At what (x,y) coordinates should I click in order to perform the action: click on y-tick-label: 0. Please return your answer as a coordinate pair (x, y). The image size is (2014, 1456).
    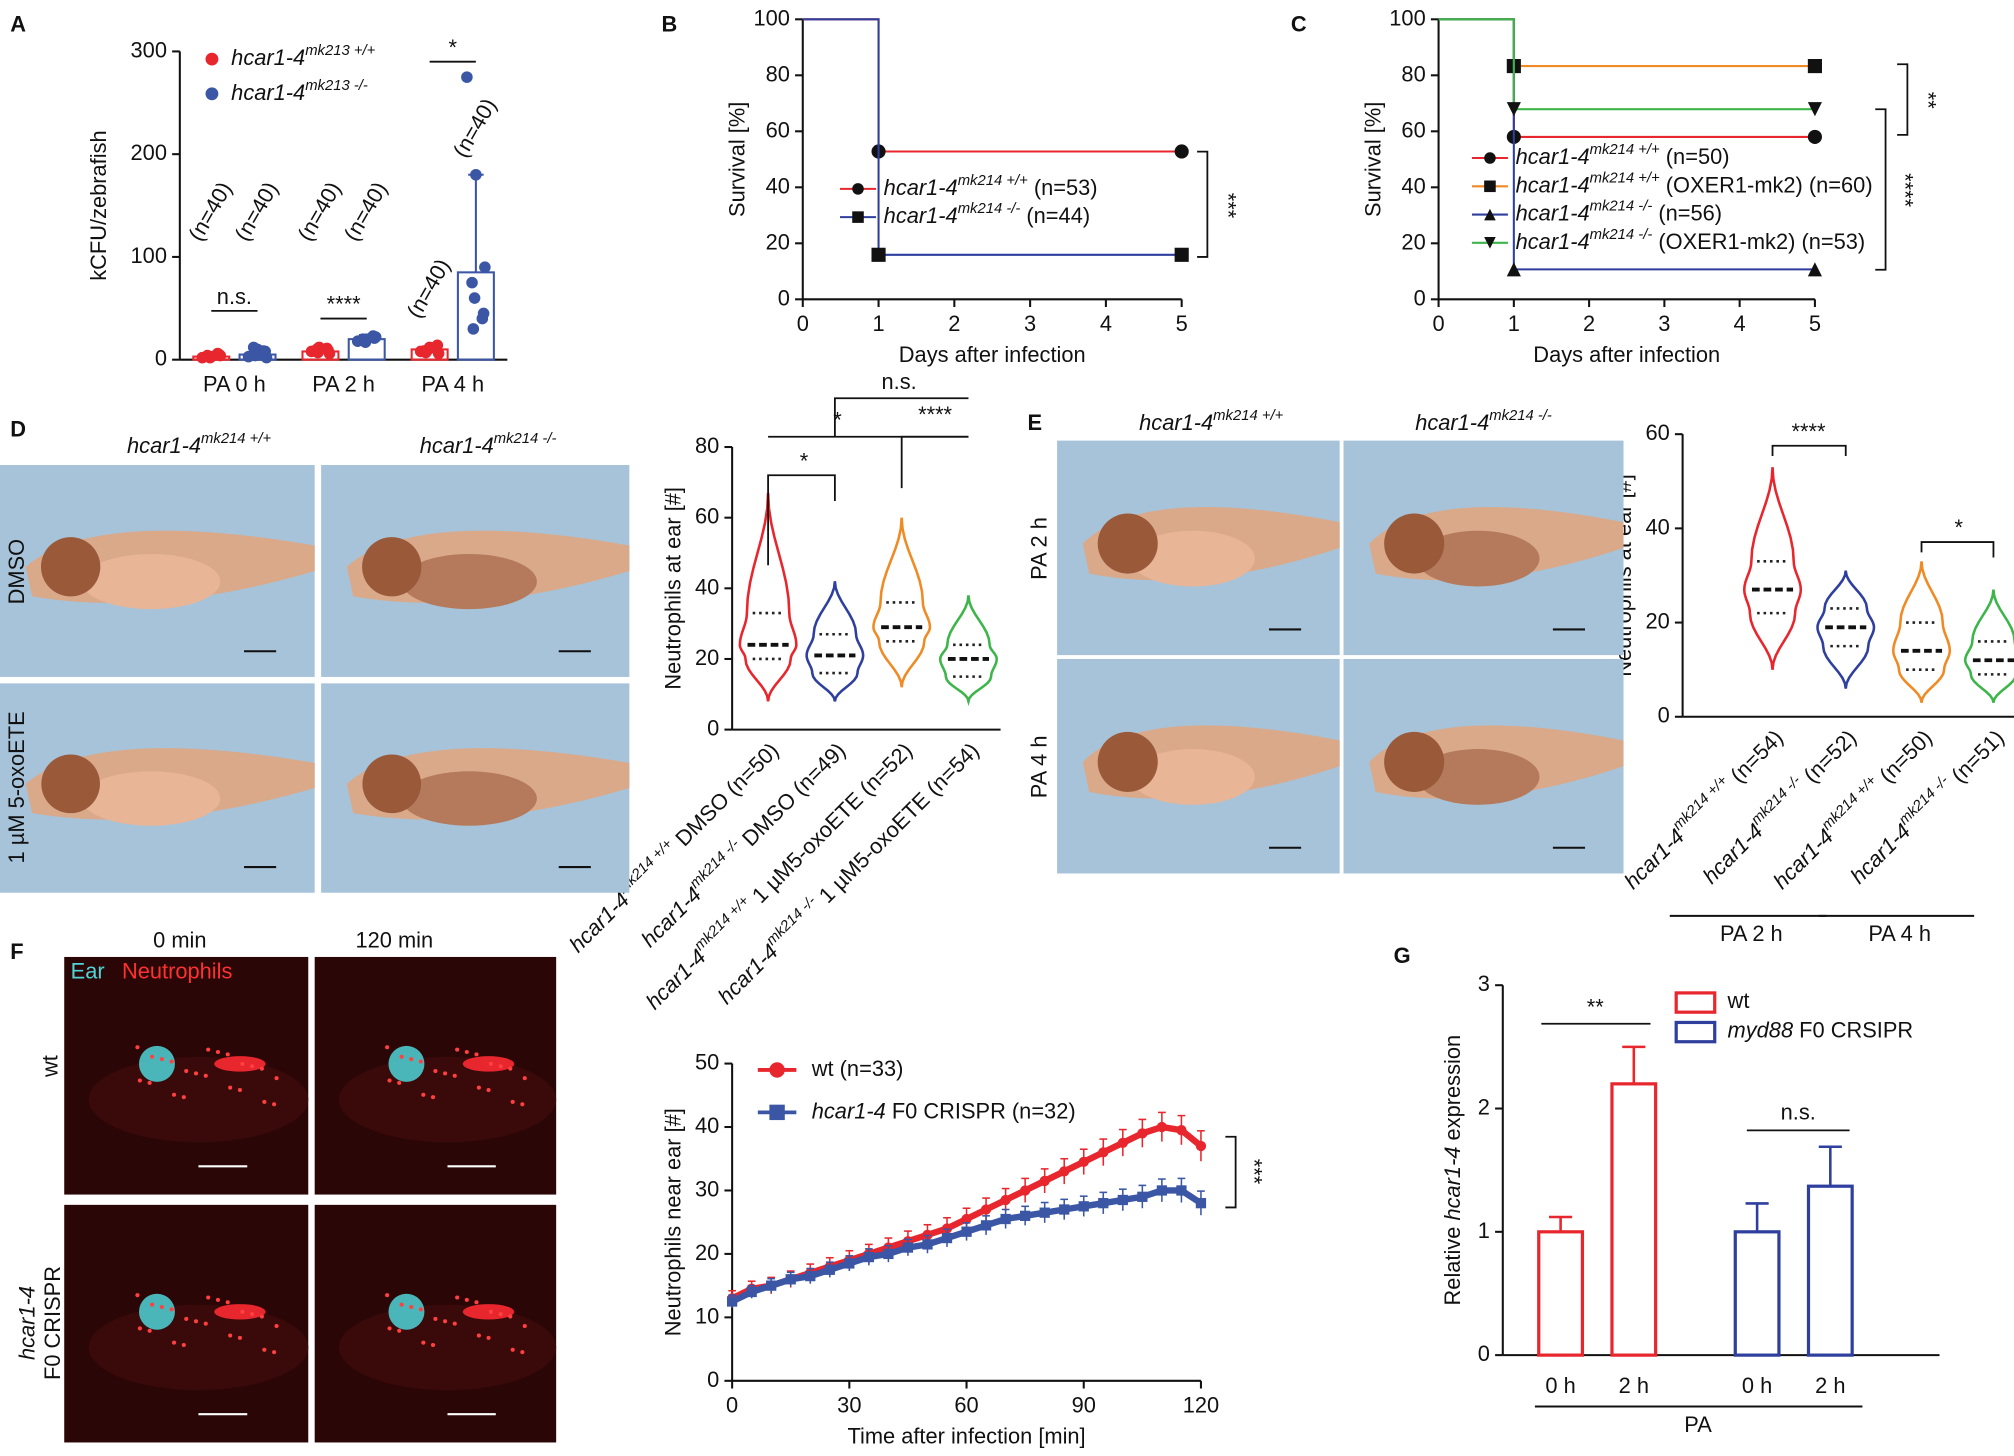
    Looking at the image, I should click on (161, 357).